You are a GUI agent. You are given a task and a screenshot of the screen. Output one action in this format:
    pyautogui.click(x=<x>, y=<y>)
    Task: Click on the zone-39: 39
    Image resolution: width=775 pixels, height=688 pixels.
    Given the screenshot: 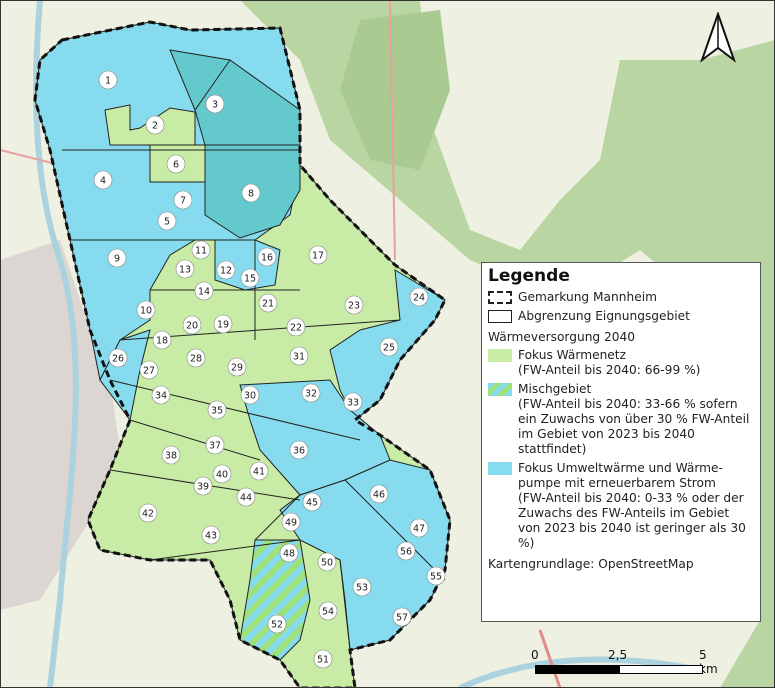 What is the action you would take?
    pyautogui.click(x=203, y=486)
    